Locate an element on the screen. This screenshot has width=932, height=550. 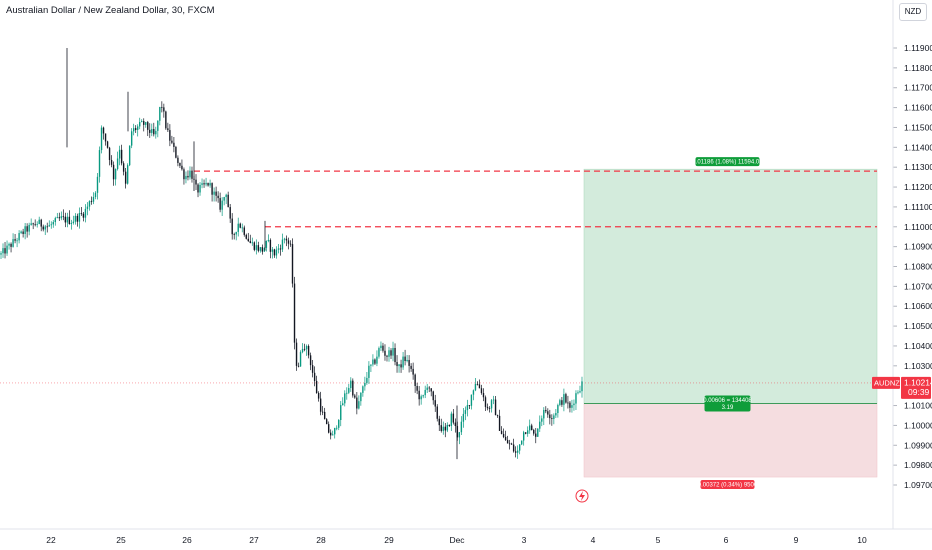
time-axis: 22 25 26 27 28 29 Dec 3 4 5 6 9 10 is located at coordinates (456, 540).